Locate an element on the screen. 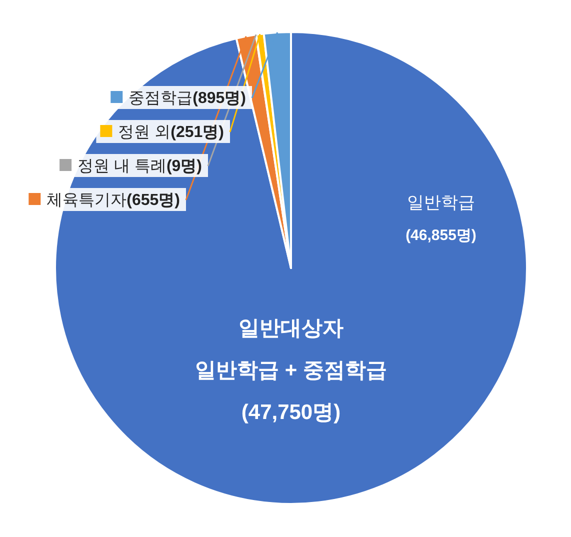  data-label: (251명) is located at coordinates (197, 132).